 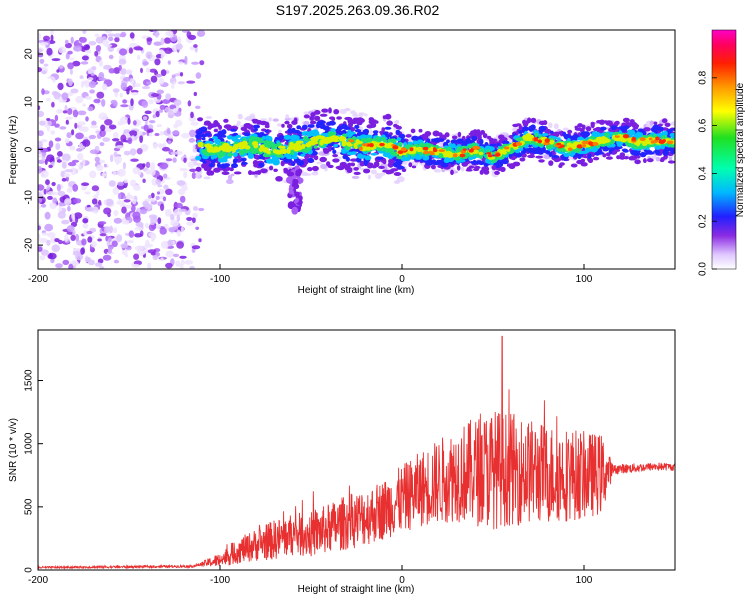 What do you see at coordinates (402, 279) in the screenshot?
I see `spectrogram-xtick-label: 0` at bounding box center [402, 279].